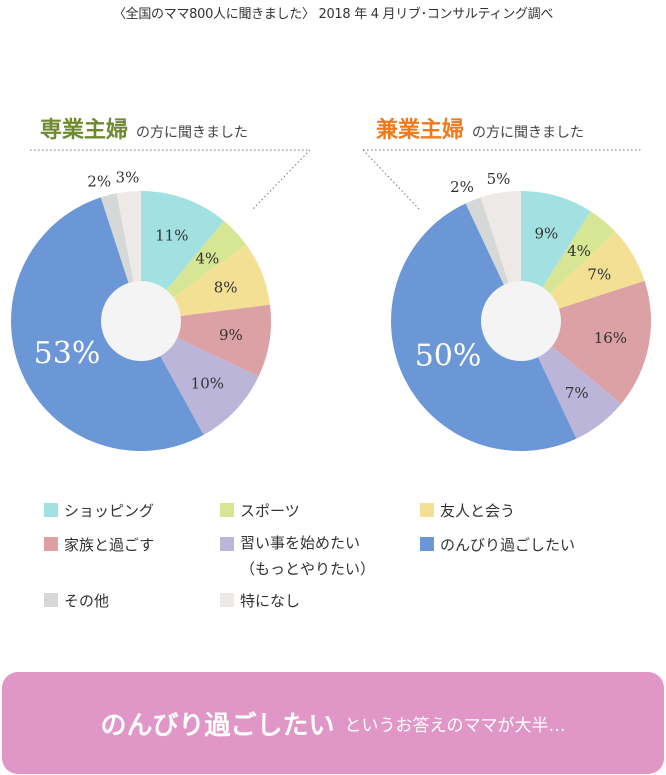  I want to click on pie-slice-lessons, so click(200, 378).